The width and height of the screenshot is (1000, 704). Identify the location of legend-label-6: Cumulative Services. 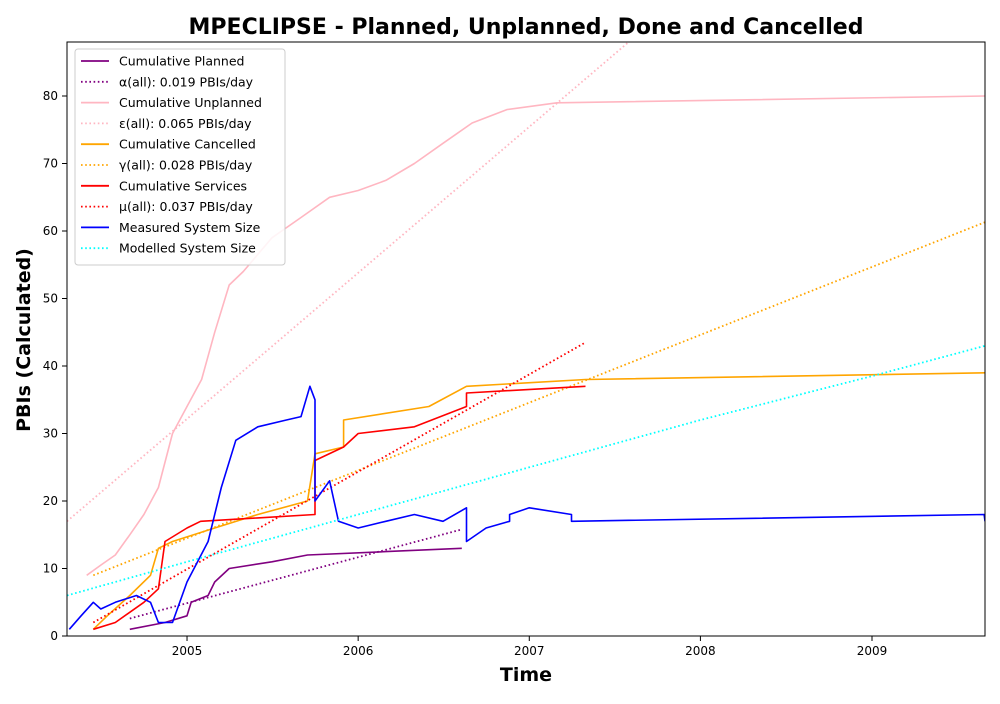
(183, 185).